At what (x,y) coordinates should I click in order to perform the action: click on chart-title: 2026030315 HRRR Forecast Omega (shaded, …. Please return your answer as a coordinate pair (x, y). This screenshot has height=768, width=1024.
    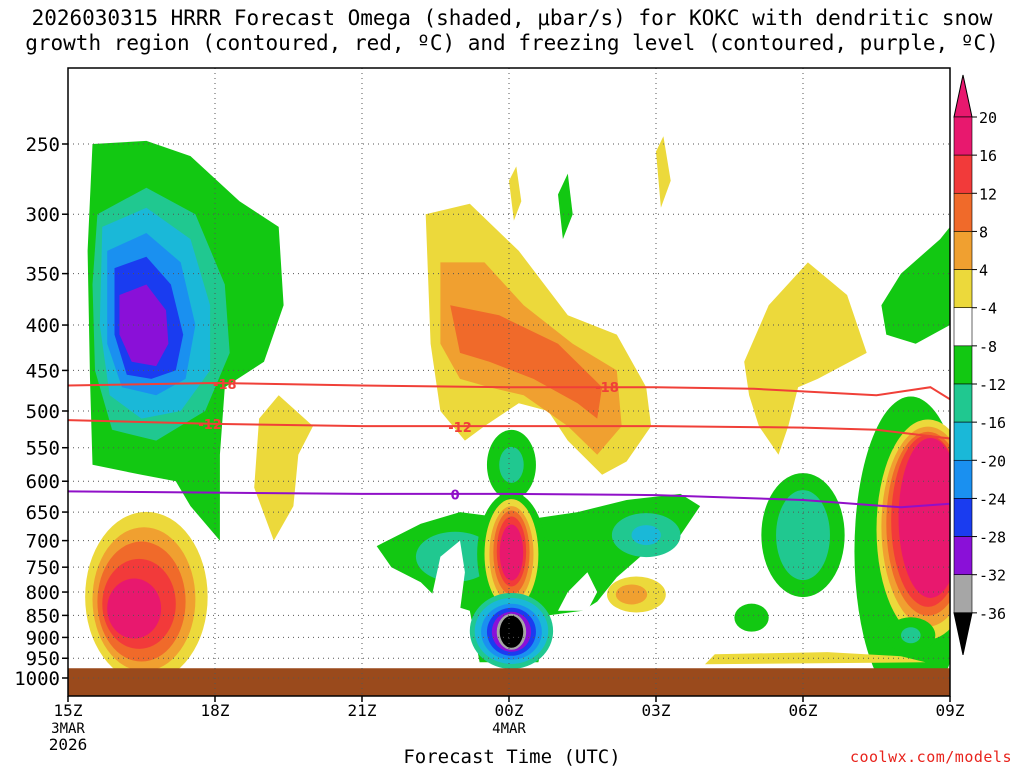
    Looking at the image, I should click on (512, 31).